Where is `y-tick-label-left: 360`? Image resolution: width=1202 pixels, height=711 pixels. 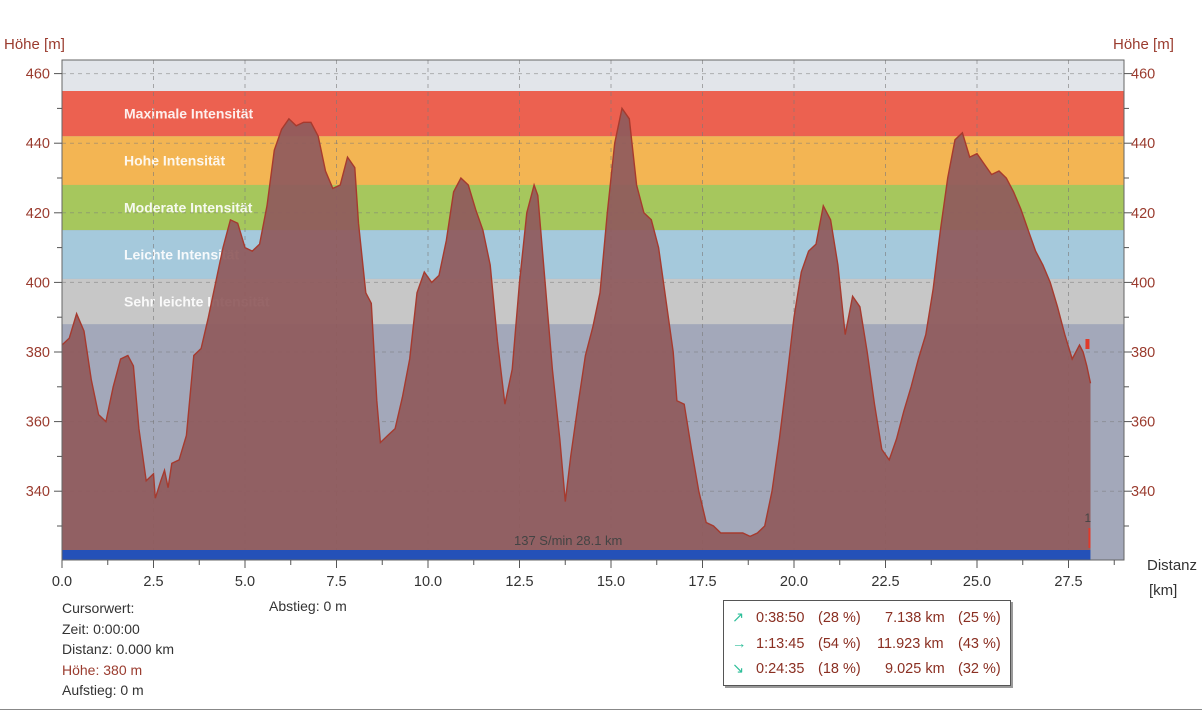 y-tick-label-left: 360 is located at coordinates (38, 423).